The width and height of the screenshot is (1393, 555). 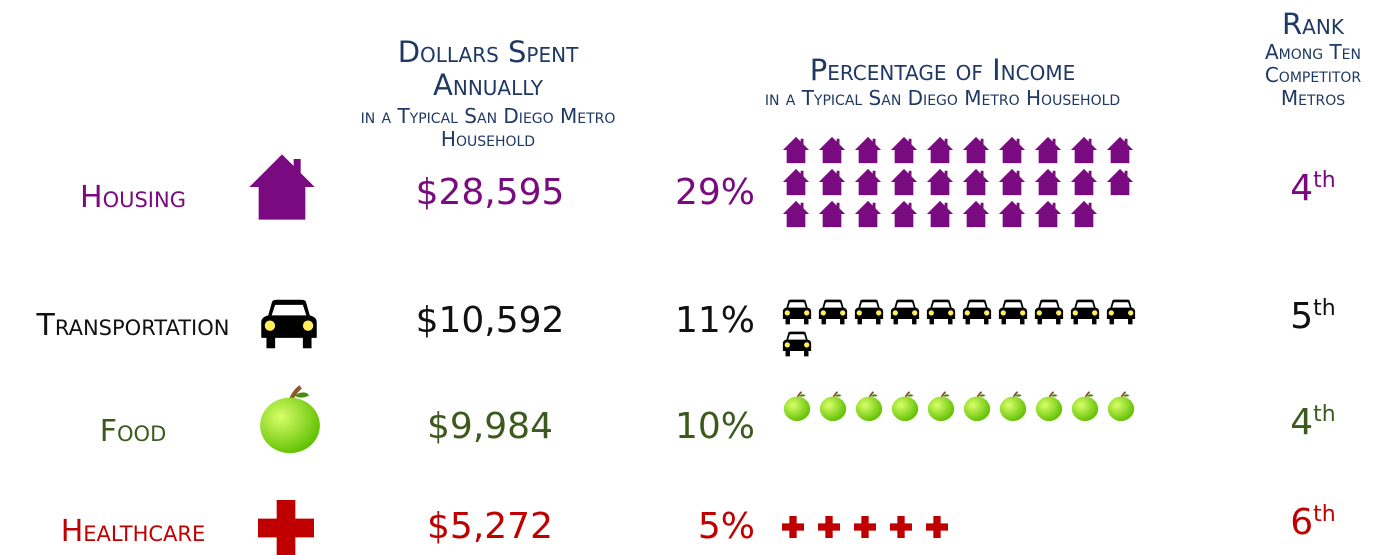 I want to click on rank-number: 6, so click(x=1302, y=522).